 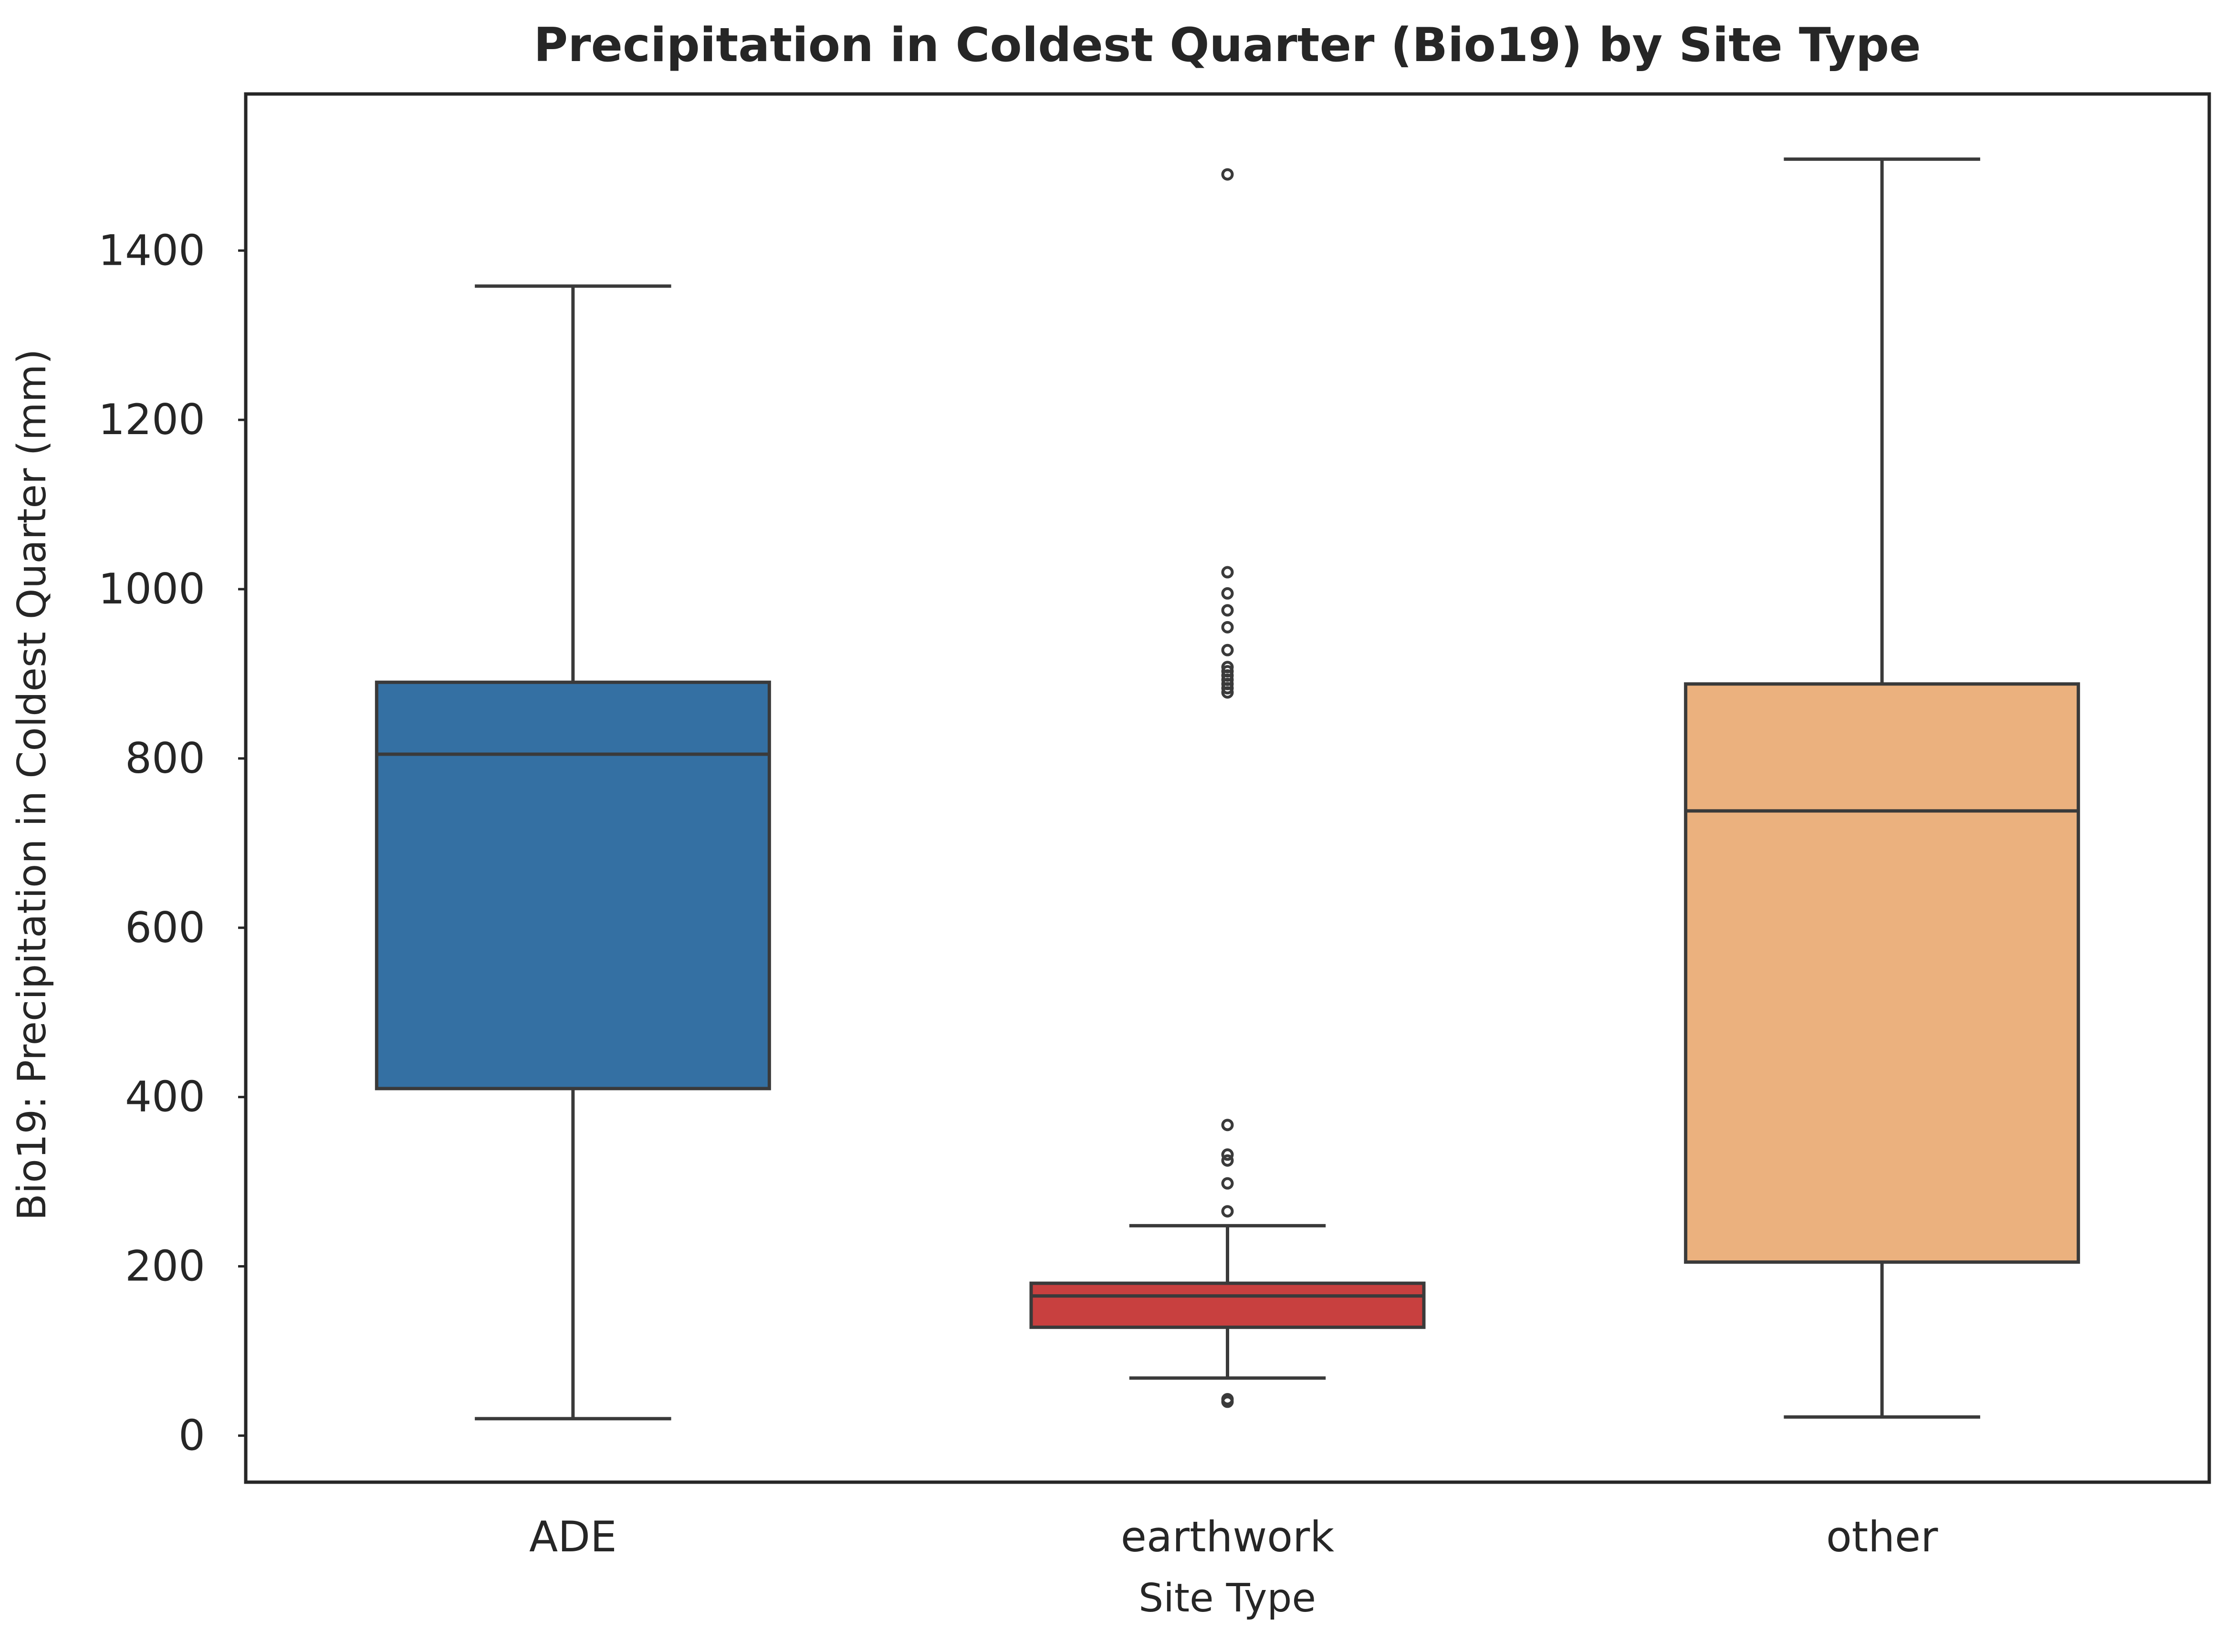 What do you see at coordinates (1227, 1598) in the screenshot?
I see `x-axis-label: Site Type` at bounding box center [1227, 1598].